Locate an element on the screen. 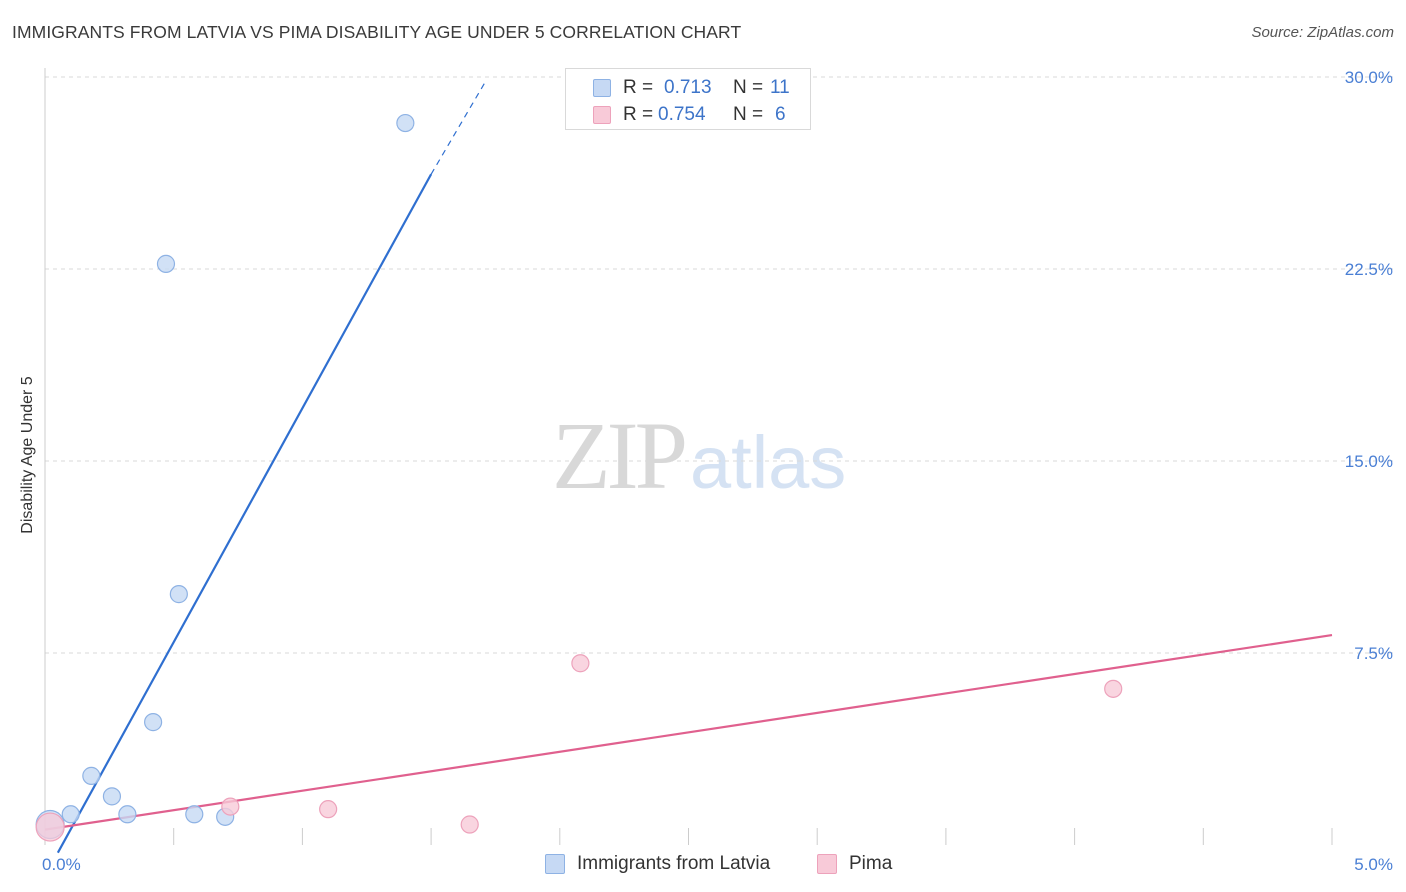 This screenshot has width=1406, height=892. y-tick-label-0: 7.5% is located at coordinates (1373, 653).